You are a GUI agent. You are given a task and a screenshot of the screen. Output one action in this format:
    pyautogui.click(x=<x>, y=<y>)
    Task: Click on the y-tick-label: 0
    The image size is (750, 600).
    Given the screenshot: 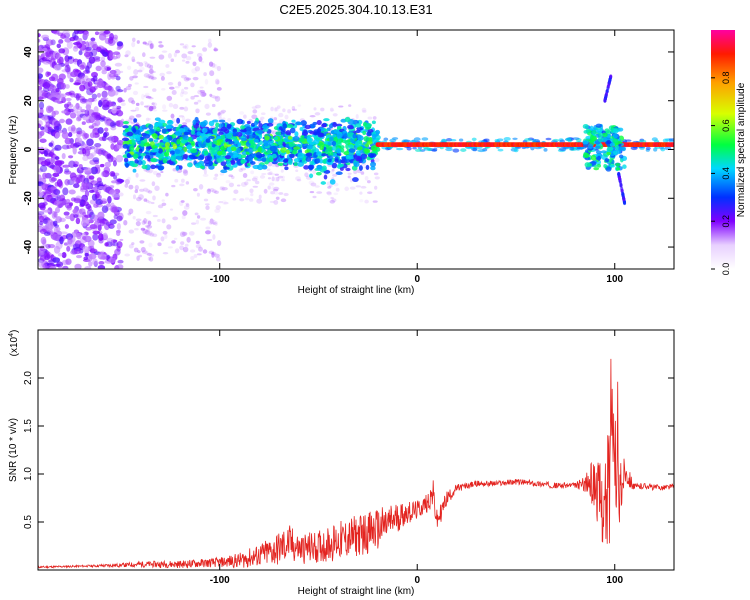 What is the action you would take?
    pyautogui.click(x=28, y=149)
    